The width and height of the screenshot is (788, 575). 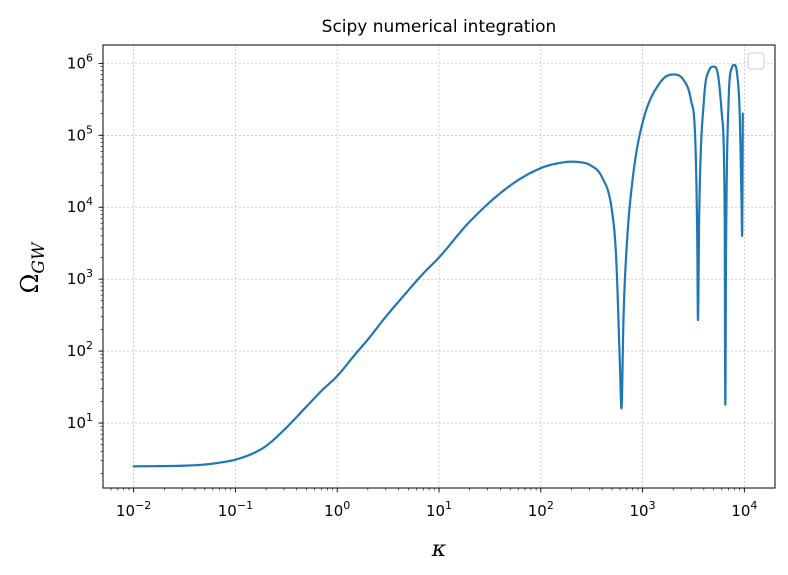 I want to click on x-tick-label: 10², so click(x=541, y=509).